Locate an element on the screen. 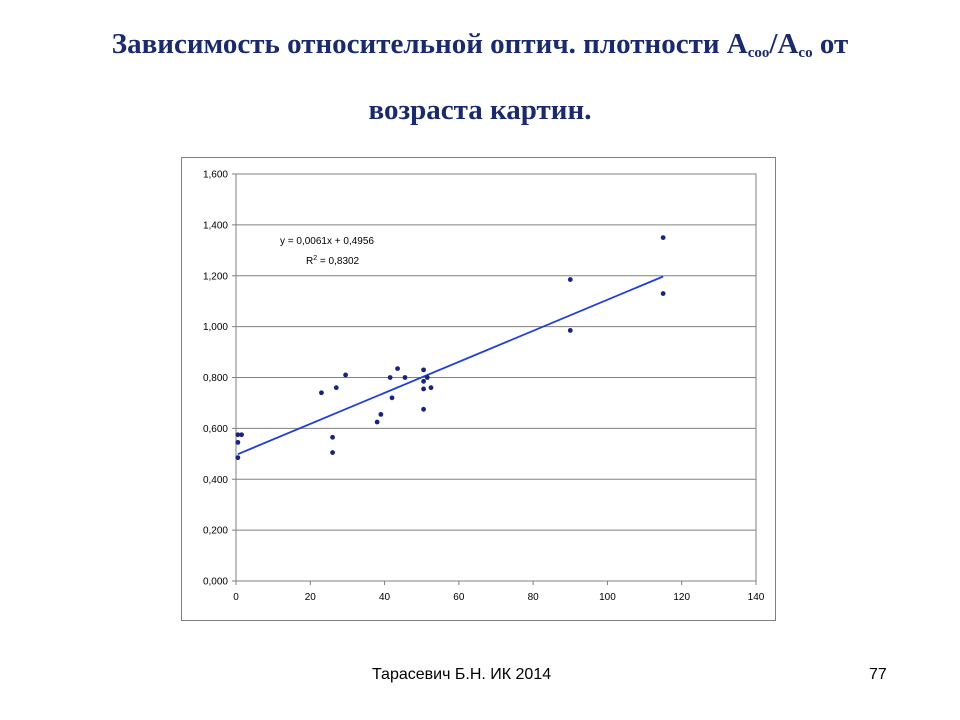 The width and height of the screenshot is (960, 720). trendline is located at coordinates (450, 365).